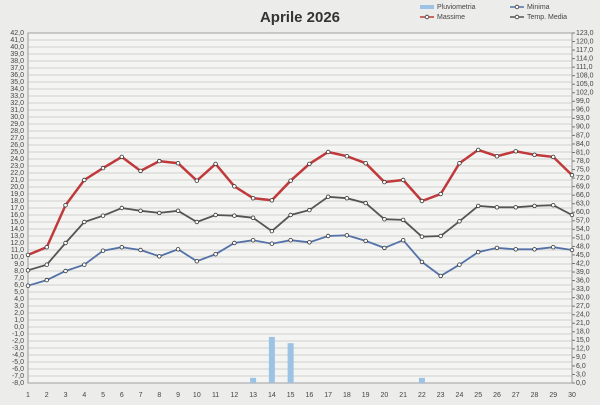  I want to click on y-tick-label: 2,0, so click(19, 313).